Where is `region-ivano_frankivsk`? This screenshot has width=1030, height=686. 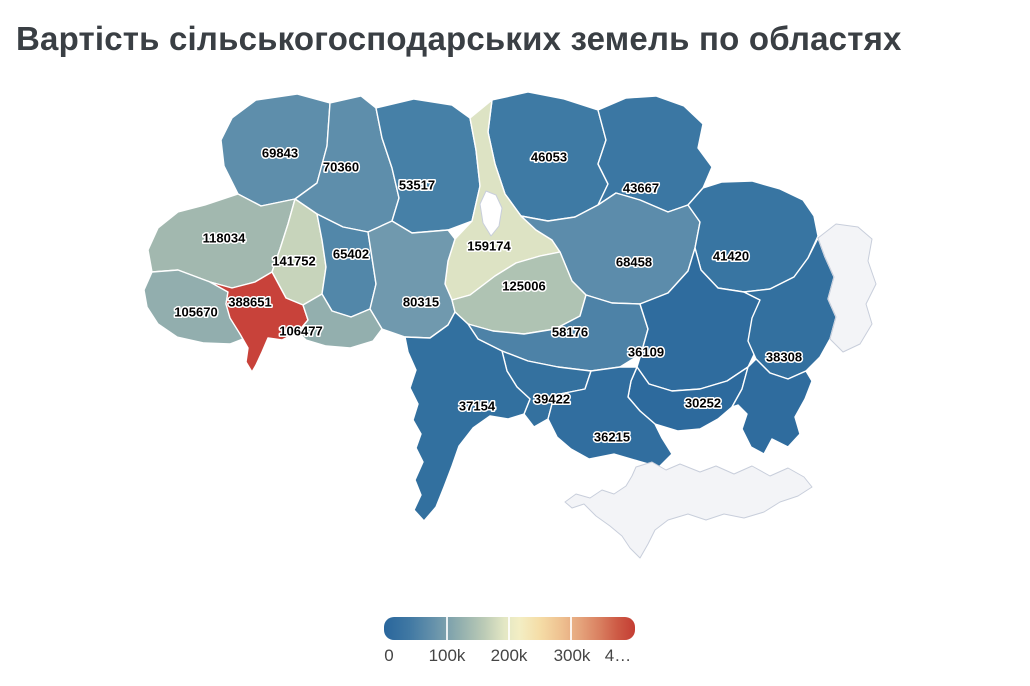
region-ivano_frankivsk is located at coordinates (259, 322).